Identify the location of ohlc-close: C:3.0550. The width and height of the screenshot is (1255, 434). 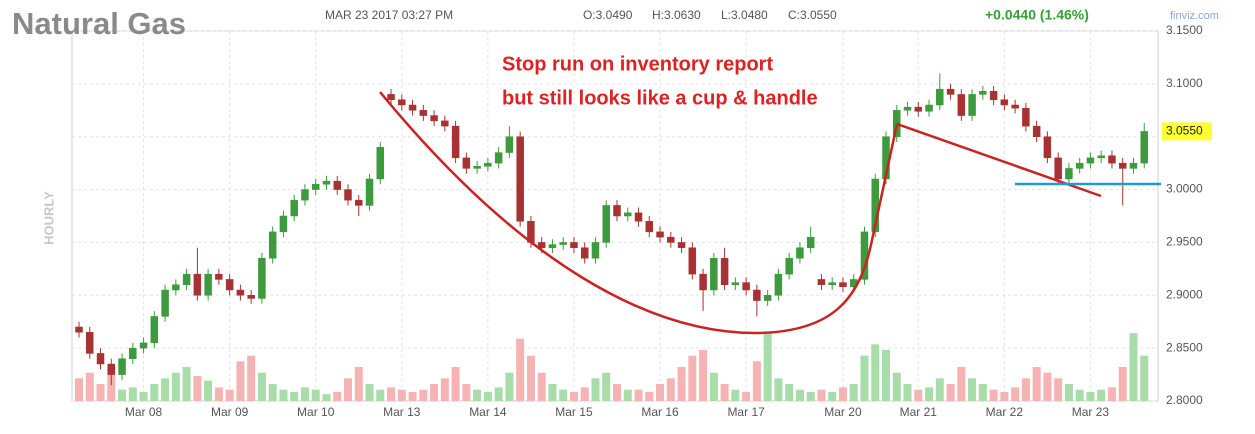
(812, 15).